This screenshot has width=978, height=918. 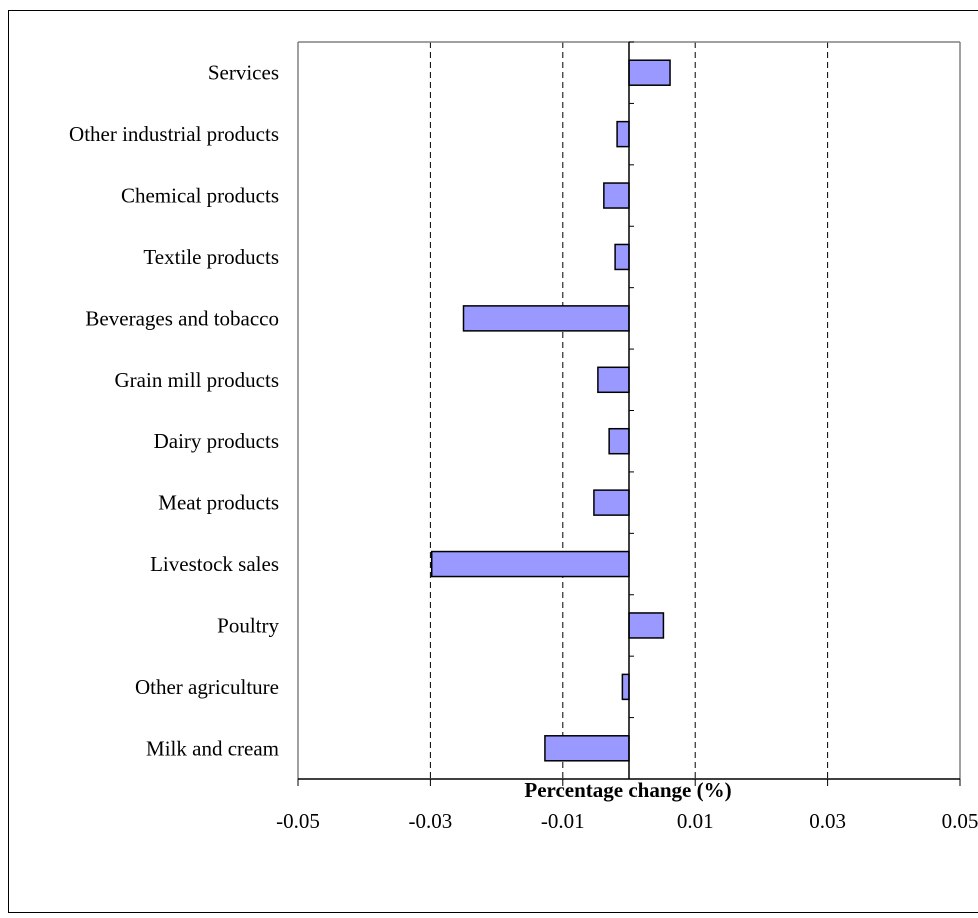 I want to click on category-label: Chemical products, so click(x=200, y=196).